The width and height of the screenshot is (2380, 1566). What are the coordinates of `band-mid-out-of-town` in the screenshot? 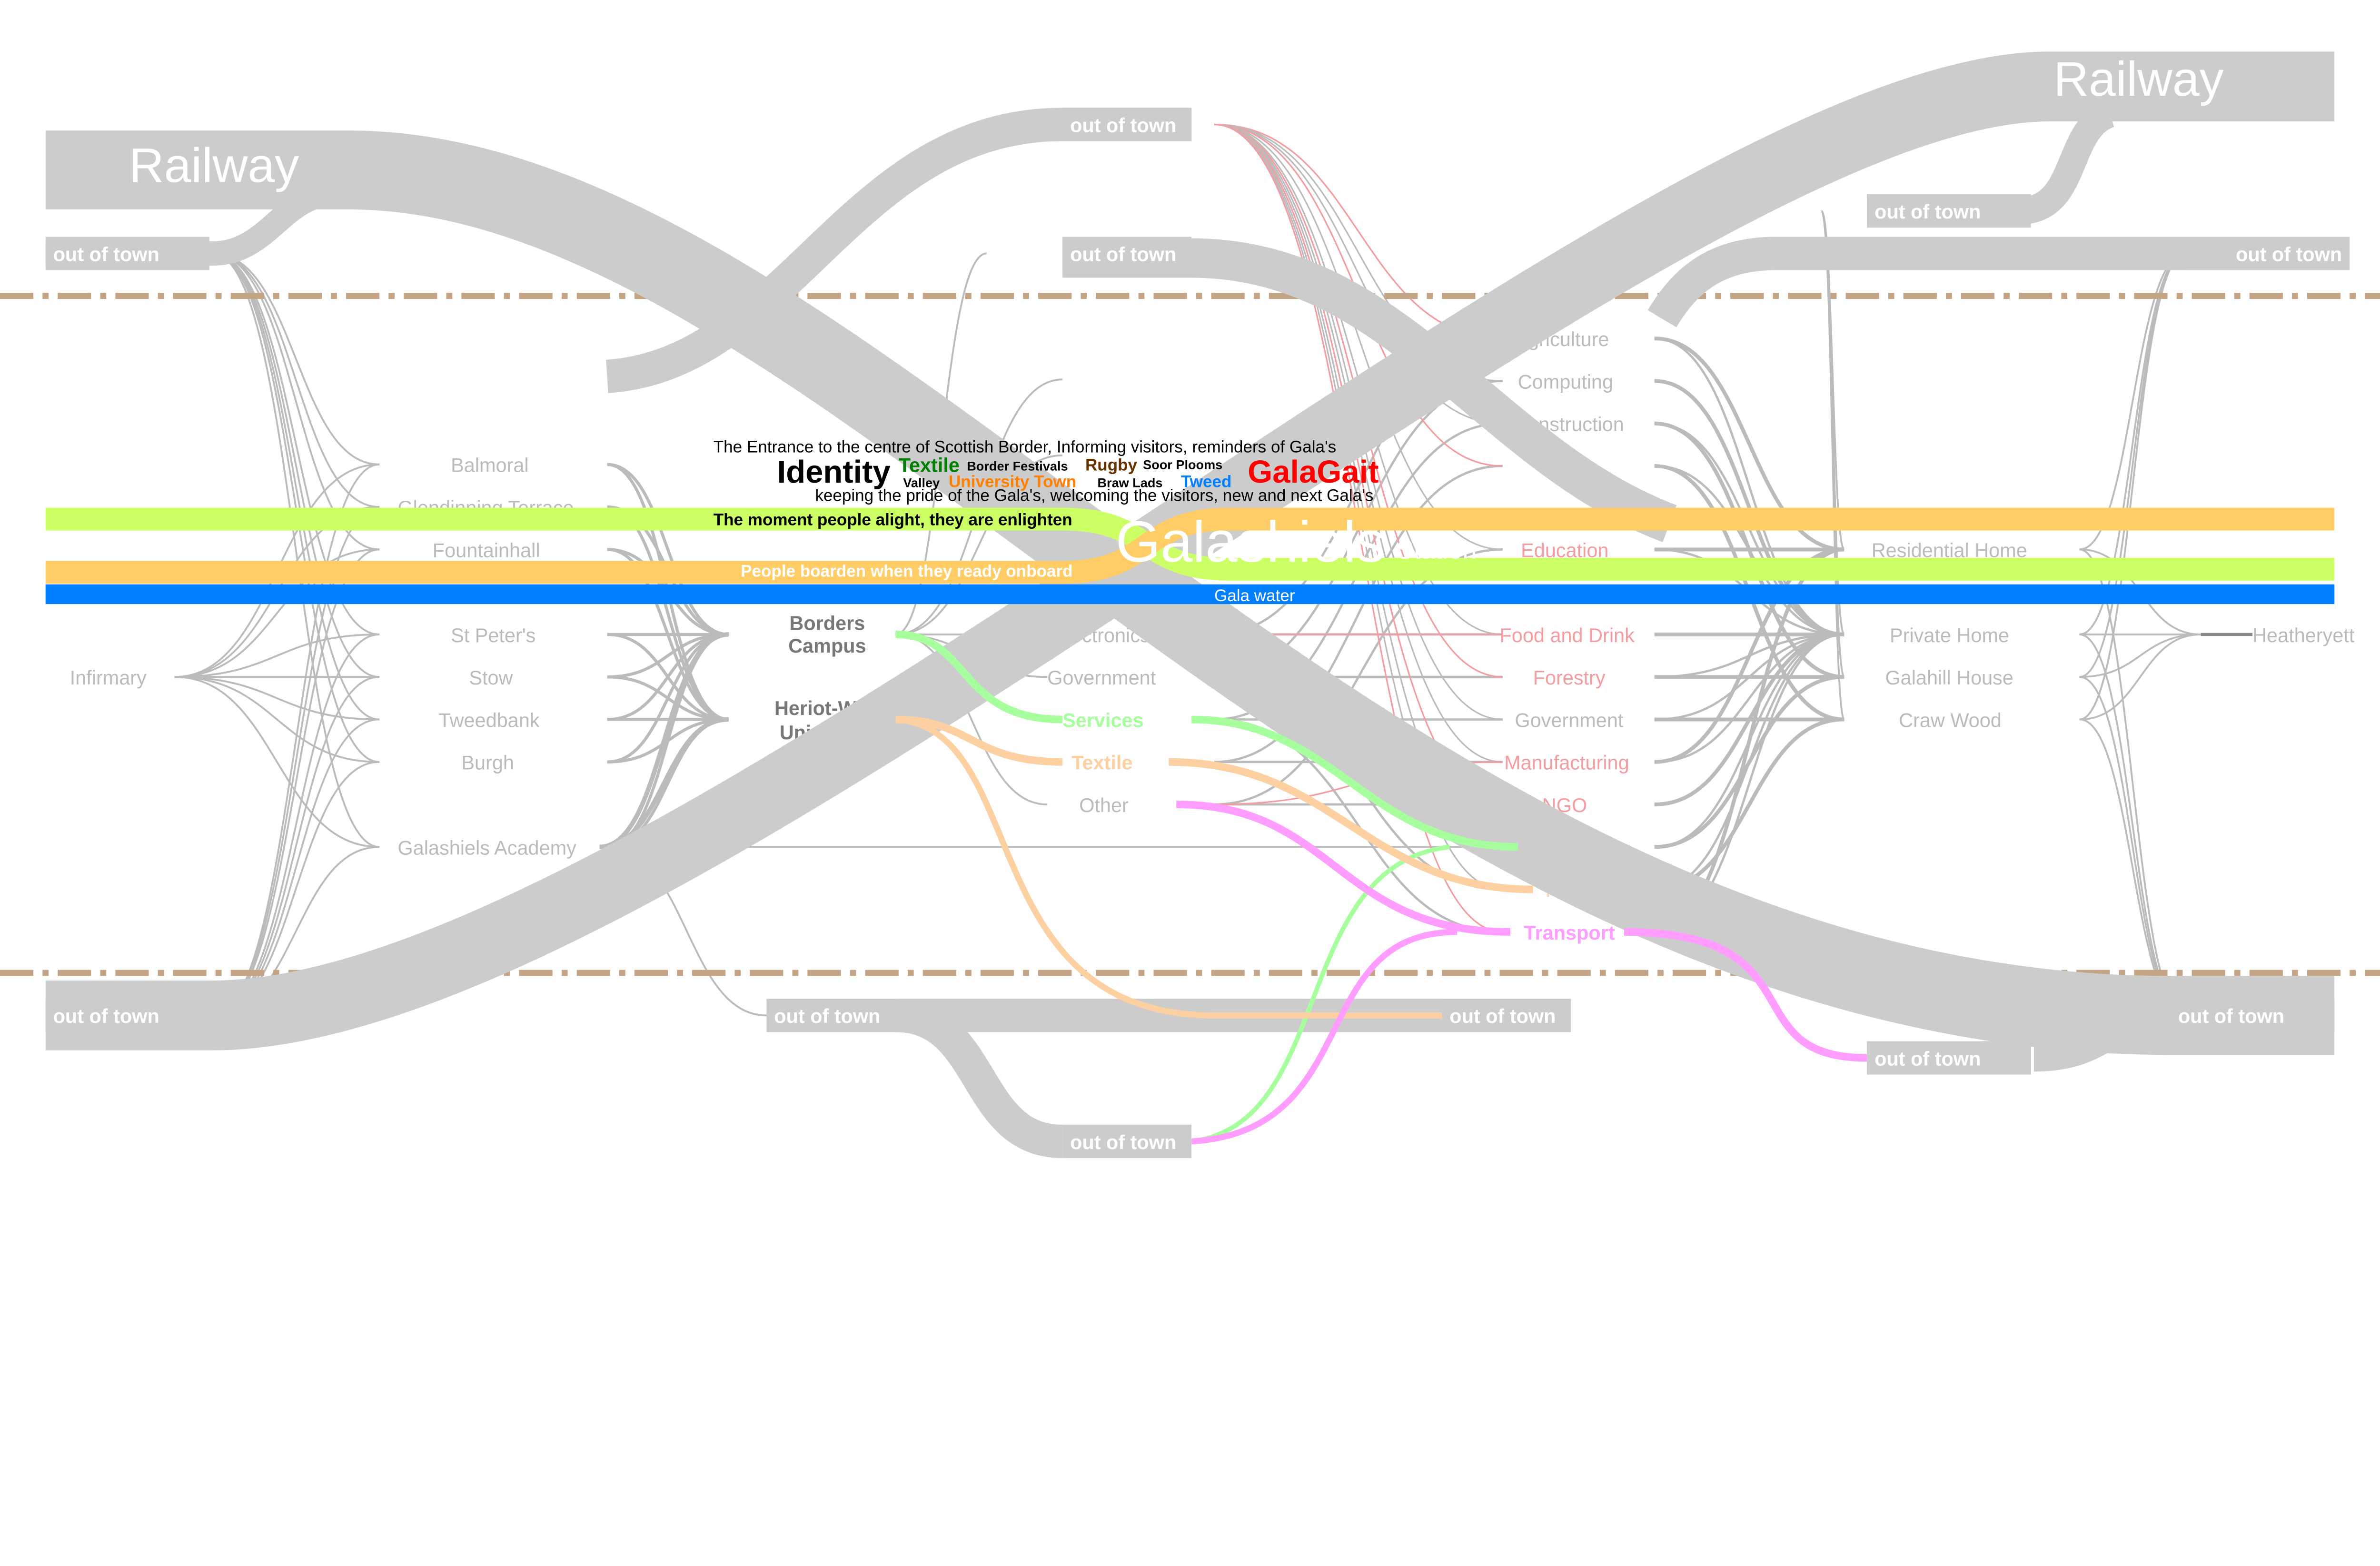 It's located at (1369, 390).